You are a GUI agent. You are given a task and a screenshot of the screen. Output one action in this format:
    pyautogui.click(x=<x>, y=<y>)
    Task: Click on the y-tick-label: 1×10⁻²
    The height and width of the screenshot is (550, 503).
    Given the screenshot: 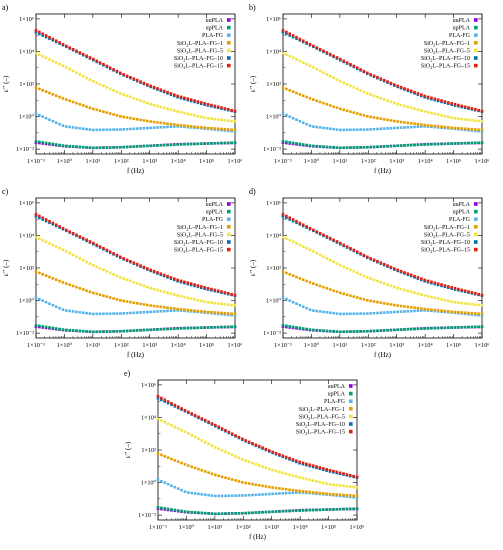 What is the action you would take?
    pyautogui.click(x=272, y=149)
    